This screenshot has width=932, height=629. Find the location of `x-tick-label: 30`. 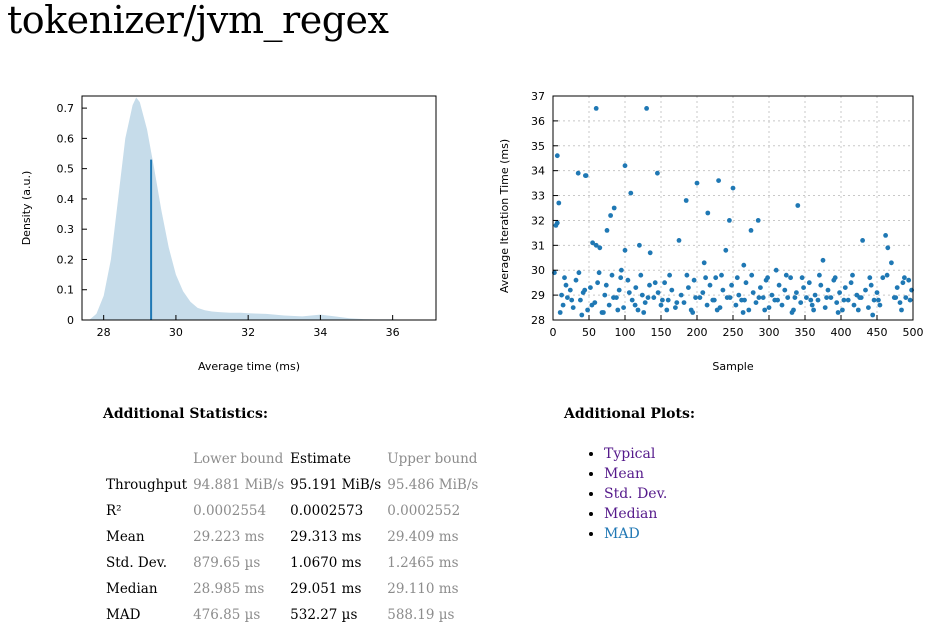

x-tick-label: 30 is located at coordinates (176, 332).